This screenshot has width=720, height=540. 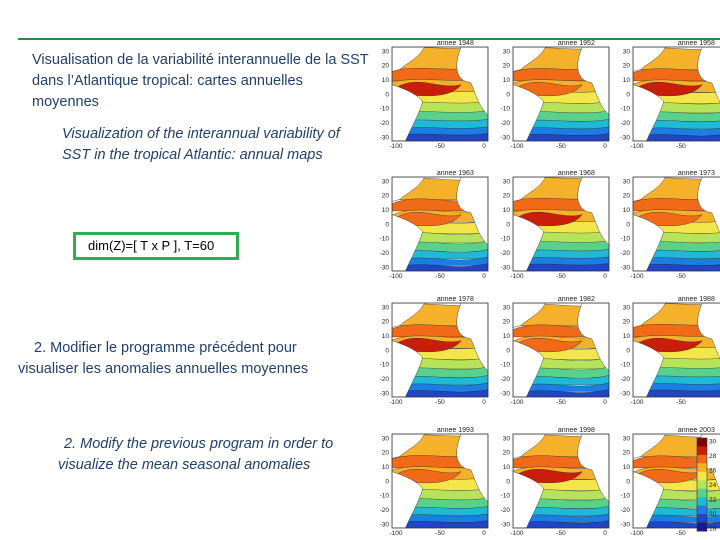 I want to click on map-year-title: annee 1963, so click(x=455, y=173).